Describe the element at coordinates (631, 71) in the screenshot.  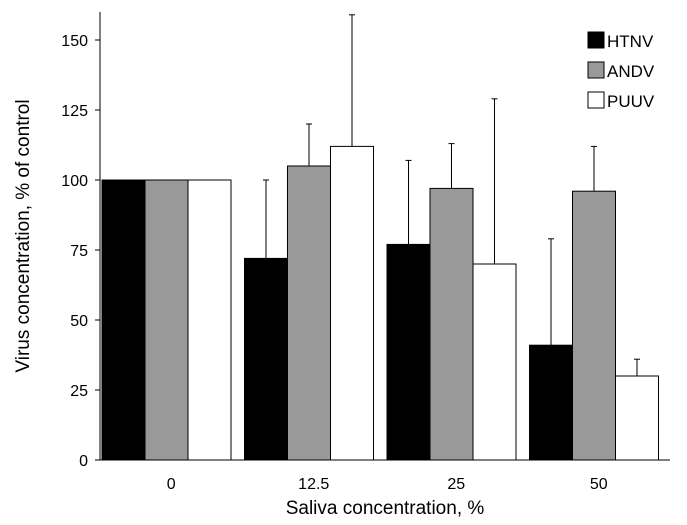
I see `legend-label-andv: ANDV` at that location.